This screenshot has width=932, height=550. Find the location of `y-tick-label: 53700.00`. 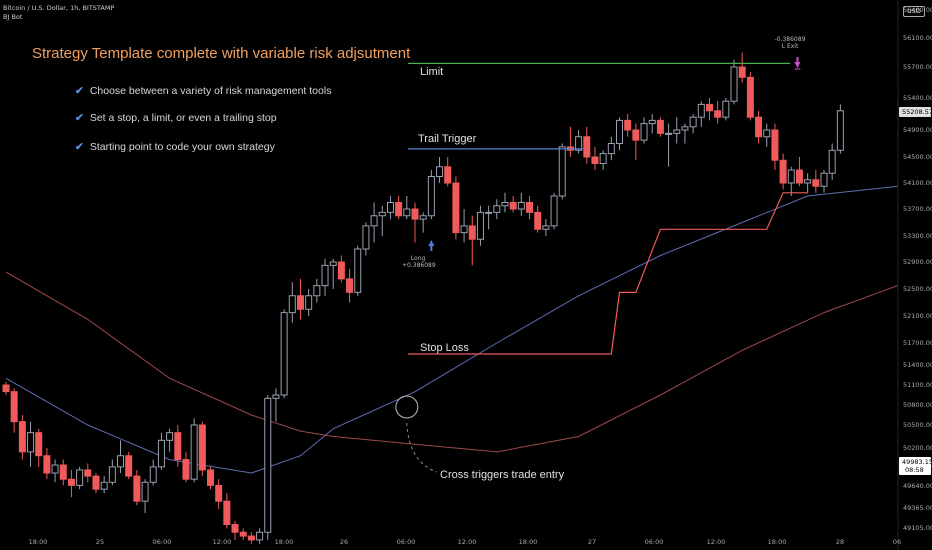

y-tick-label: 53700.00 is located at coordinates (917, 209).